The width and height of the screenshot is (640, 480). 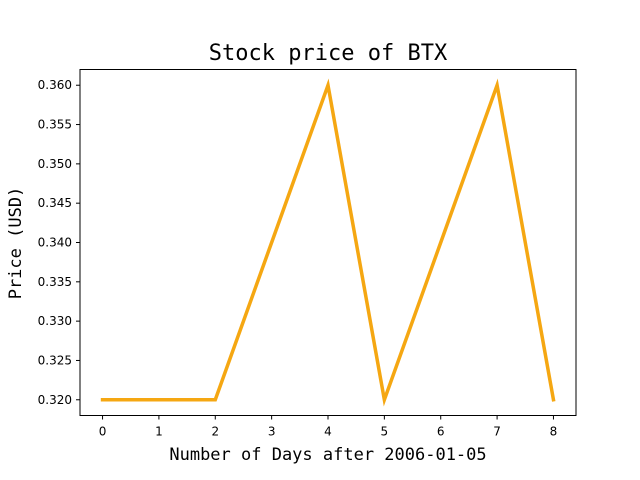 What do you see at coordinates (328, 53) in the screenshot?
I see `chart-title: Stock price of BTX` at bounding box center [328, 53].